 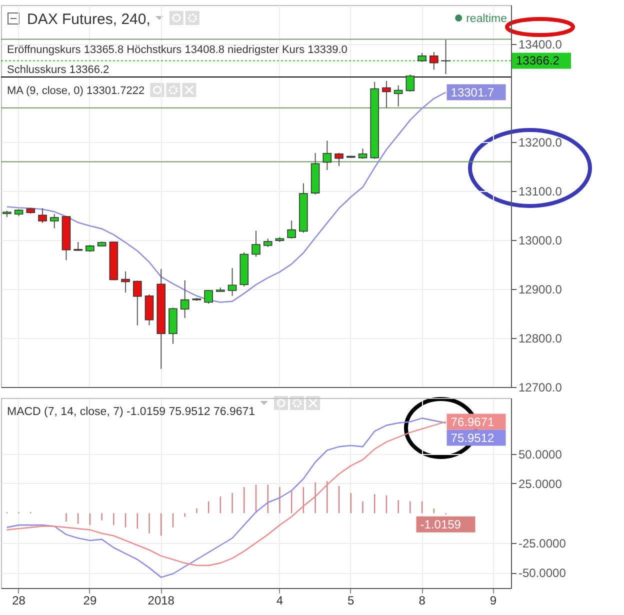 I want to click on y-tick-label: 13400.0, so click(x=540, y=45).